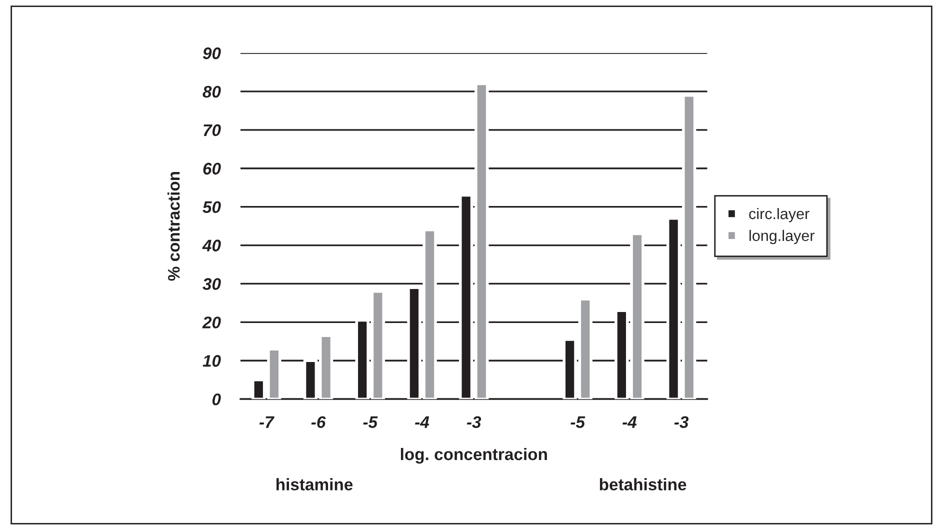 This screenshot has width=943, height=530. What do you see at coordinates (216, 399) in the screenshot?
I see `y-tick-label: 0` at bounding box center [216, 399].